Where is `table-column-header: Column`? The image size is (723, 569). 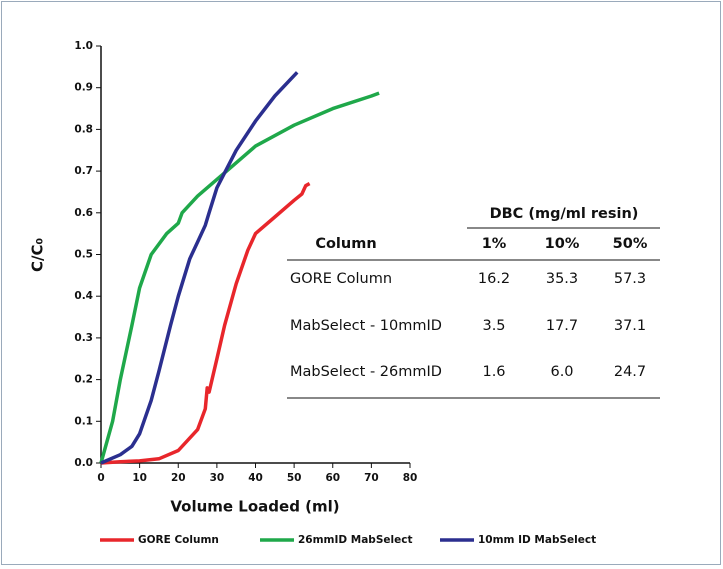 table-column-header: Column is located at coordinates (345, 244).